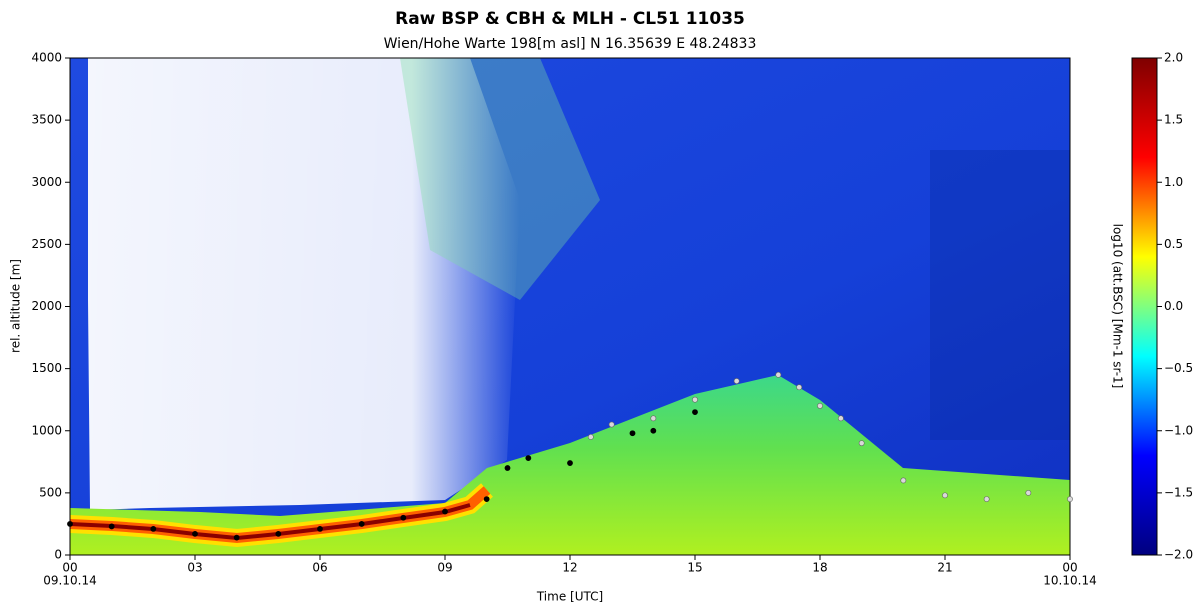  What do you see at coordinates (50, 492) in the screenshot?
I see `y-tick-label: 500` at bounding box center [50, 492].